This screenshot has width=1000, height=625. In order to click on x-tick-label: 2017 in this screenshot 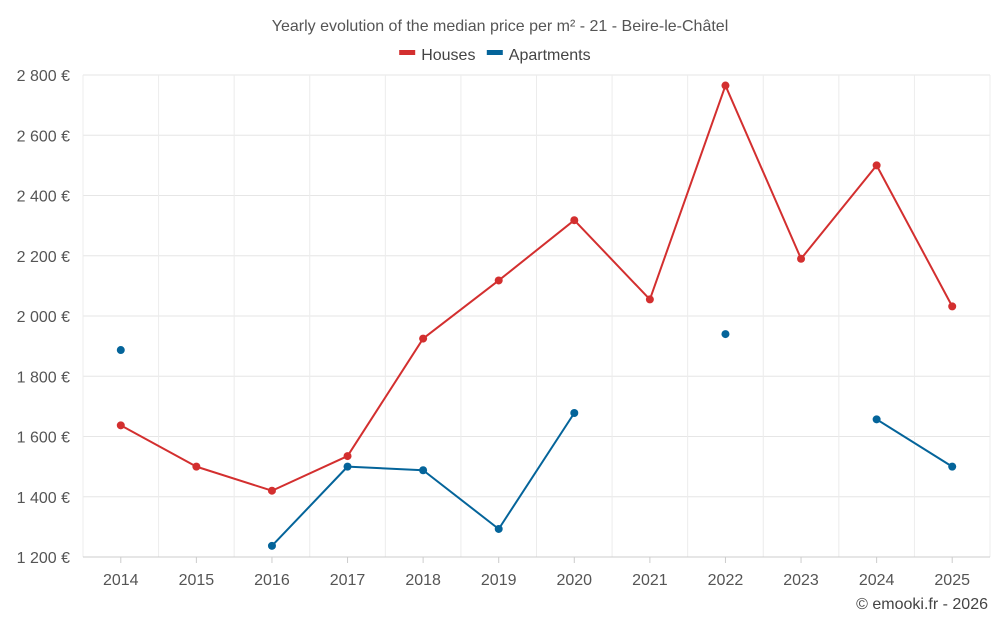, I will do `click(348, 580)`.